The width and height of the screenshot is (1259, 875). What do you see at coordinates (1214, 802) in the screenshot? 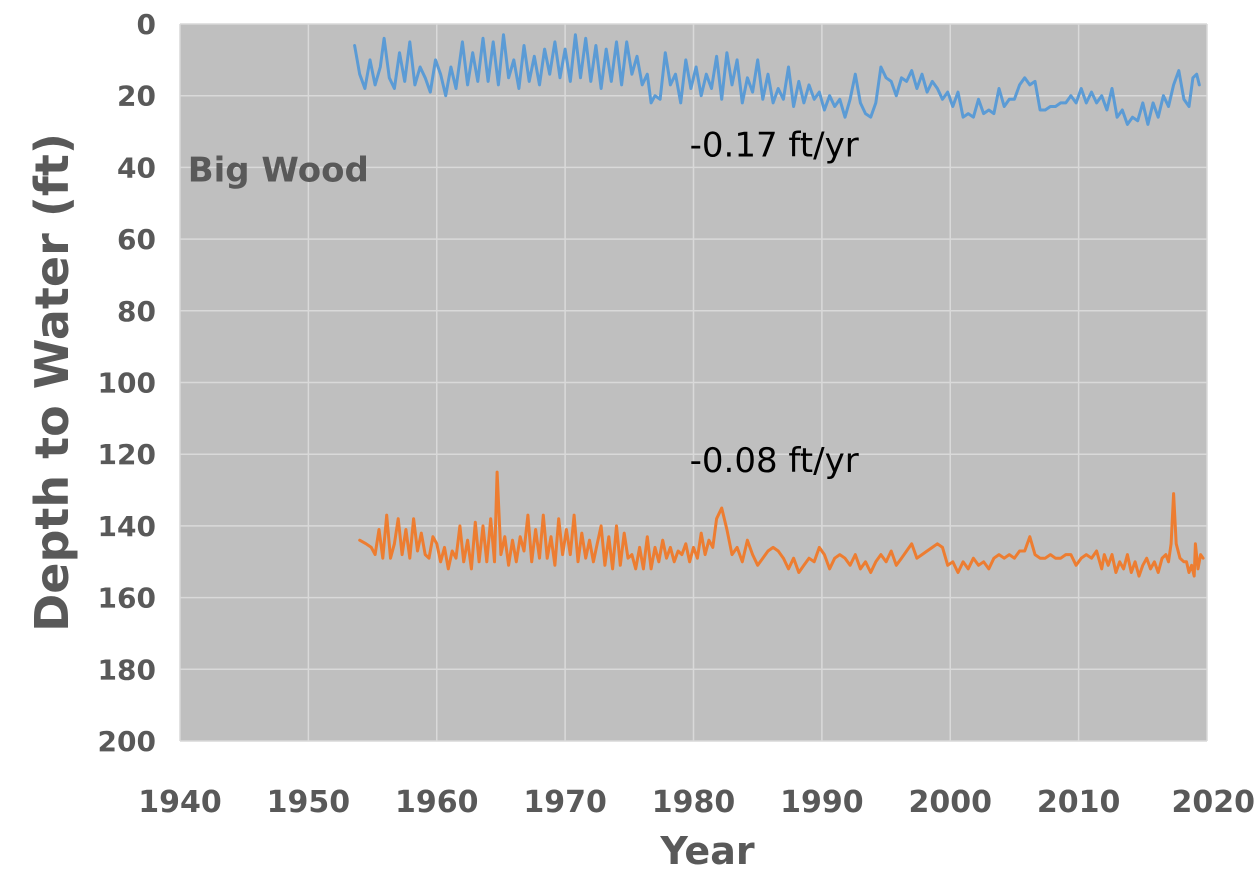
I see `x-tick-label: 2020` at bounding box center [1214, 802].